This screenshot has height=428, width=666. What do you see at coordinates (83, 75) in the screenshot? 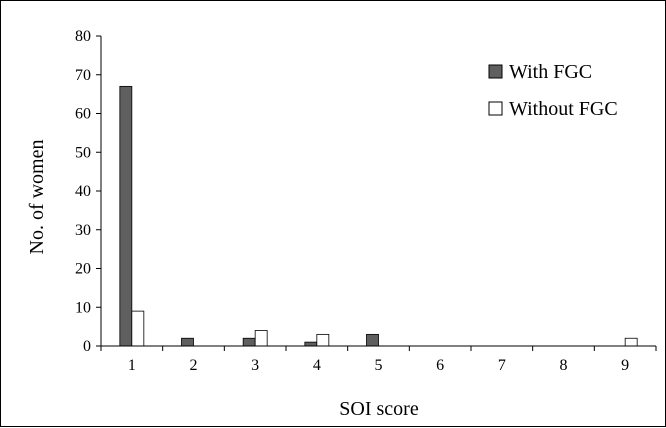
I see `y-tick-label: 70` at bounding box center [83, 75].